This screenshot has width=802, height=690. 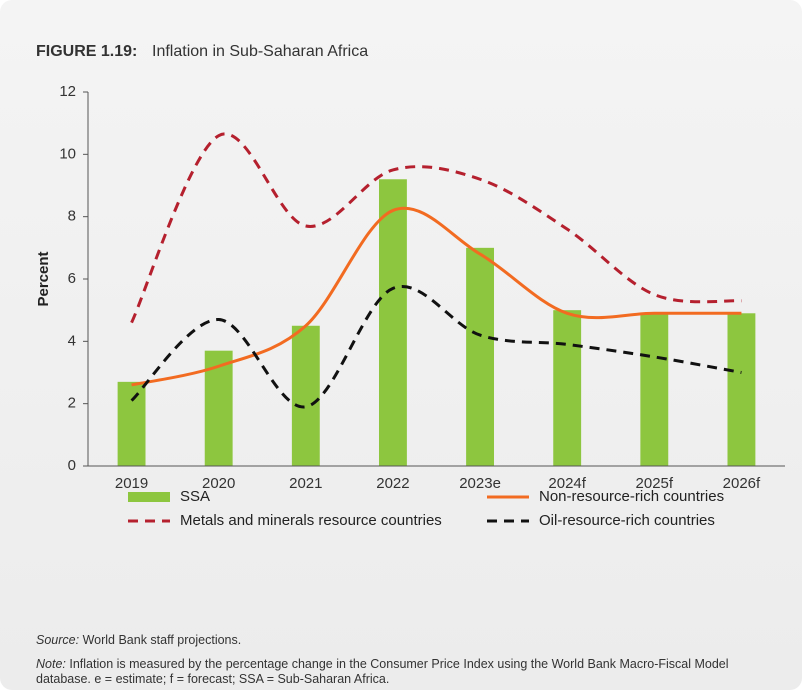 I want to click on y-tick-label: 12, so click(x=67, y=91).